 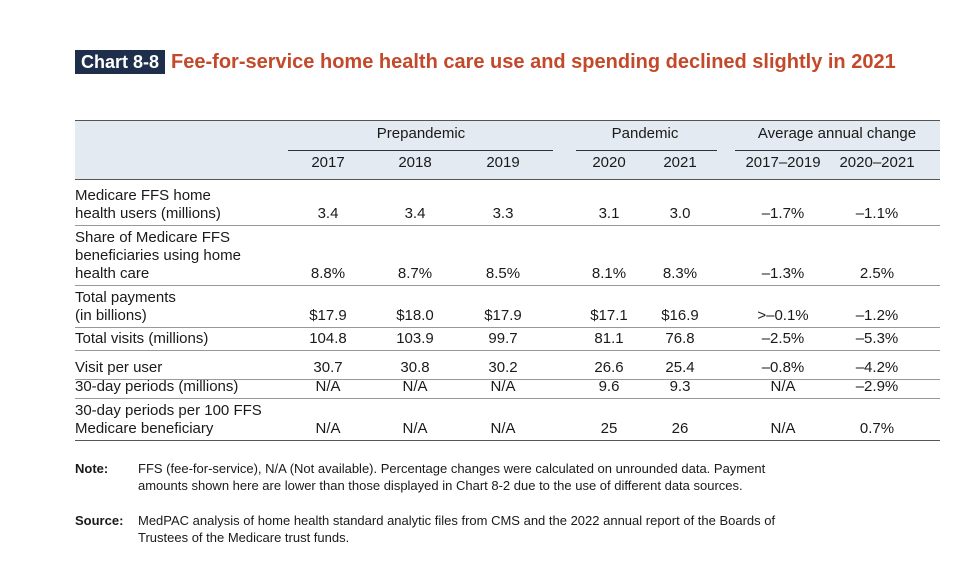 What do you see at coordinates (877, 428) in the screenshot?
I see `table-cell: 0.7%` at bounding box center [877, 428].